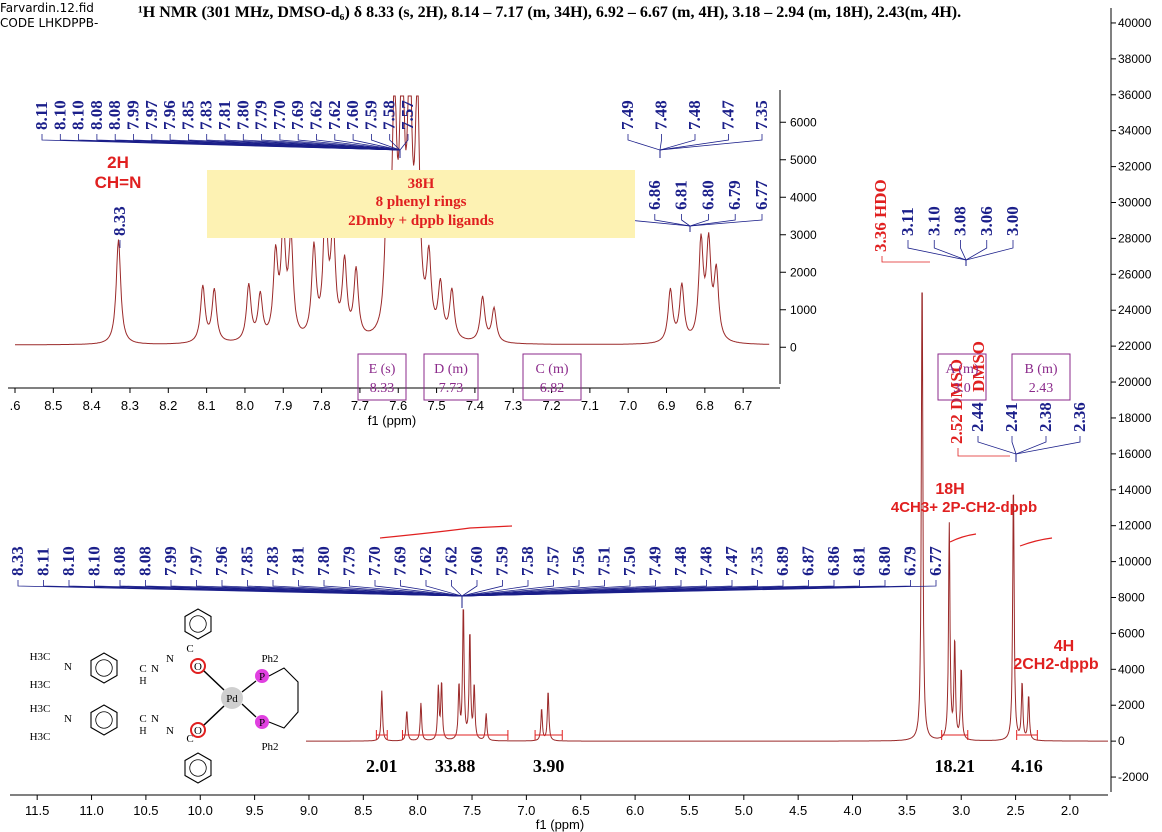 This screenshot has height=832, width=1162. Describe the element at coordinates (666, 405) in the screenshot. I see `inset-x-tick-label: 6.9` at that location.